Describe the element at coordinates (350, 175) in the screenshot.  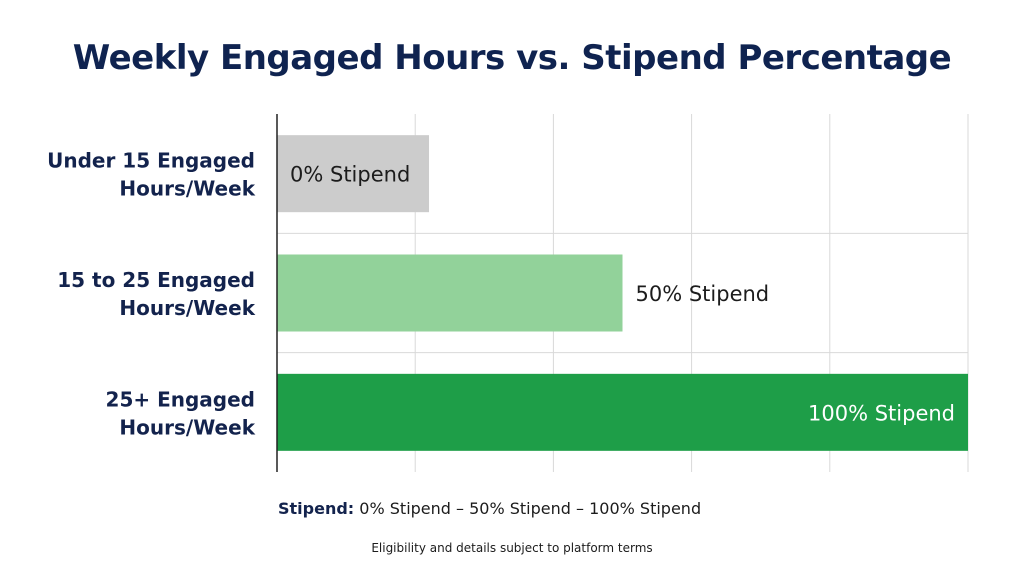
I see `data-label: 0% Stipend` at that location.